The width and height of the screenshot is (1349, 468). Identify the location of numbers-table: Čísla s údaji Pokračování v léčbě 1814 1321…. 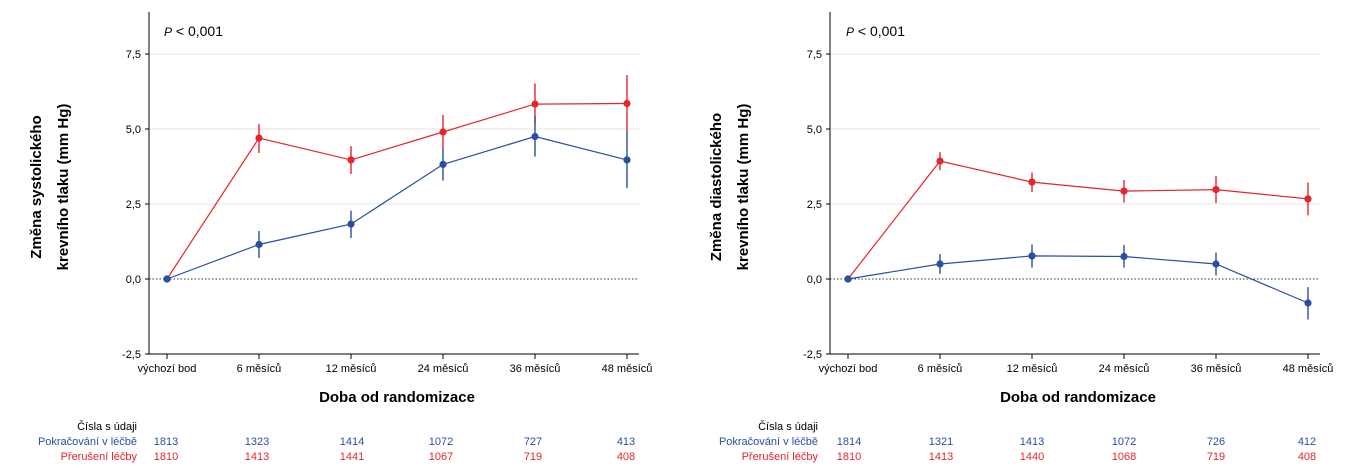
(1017, 441).